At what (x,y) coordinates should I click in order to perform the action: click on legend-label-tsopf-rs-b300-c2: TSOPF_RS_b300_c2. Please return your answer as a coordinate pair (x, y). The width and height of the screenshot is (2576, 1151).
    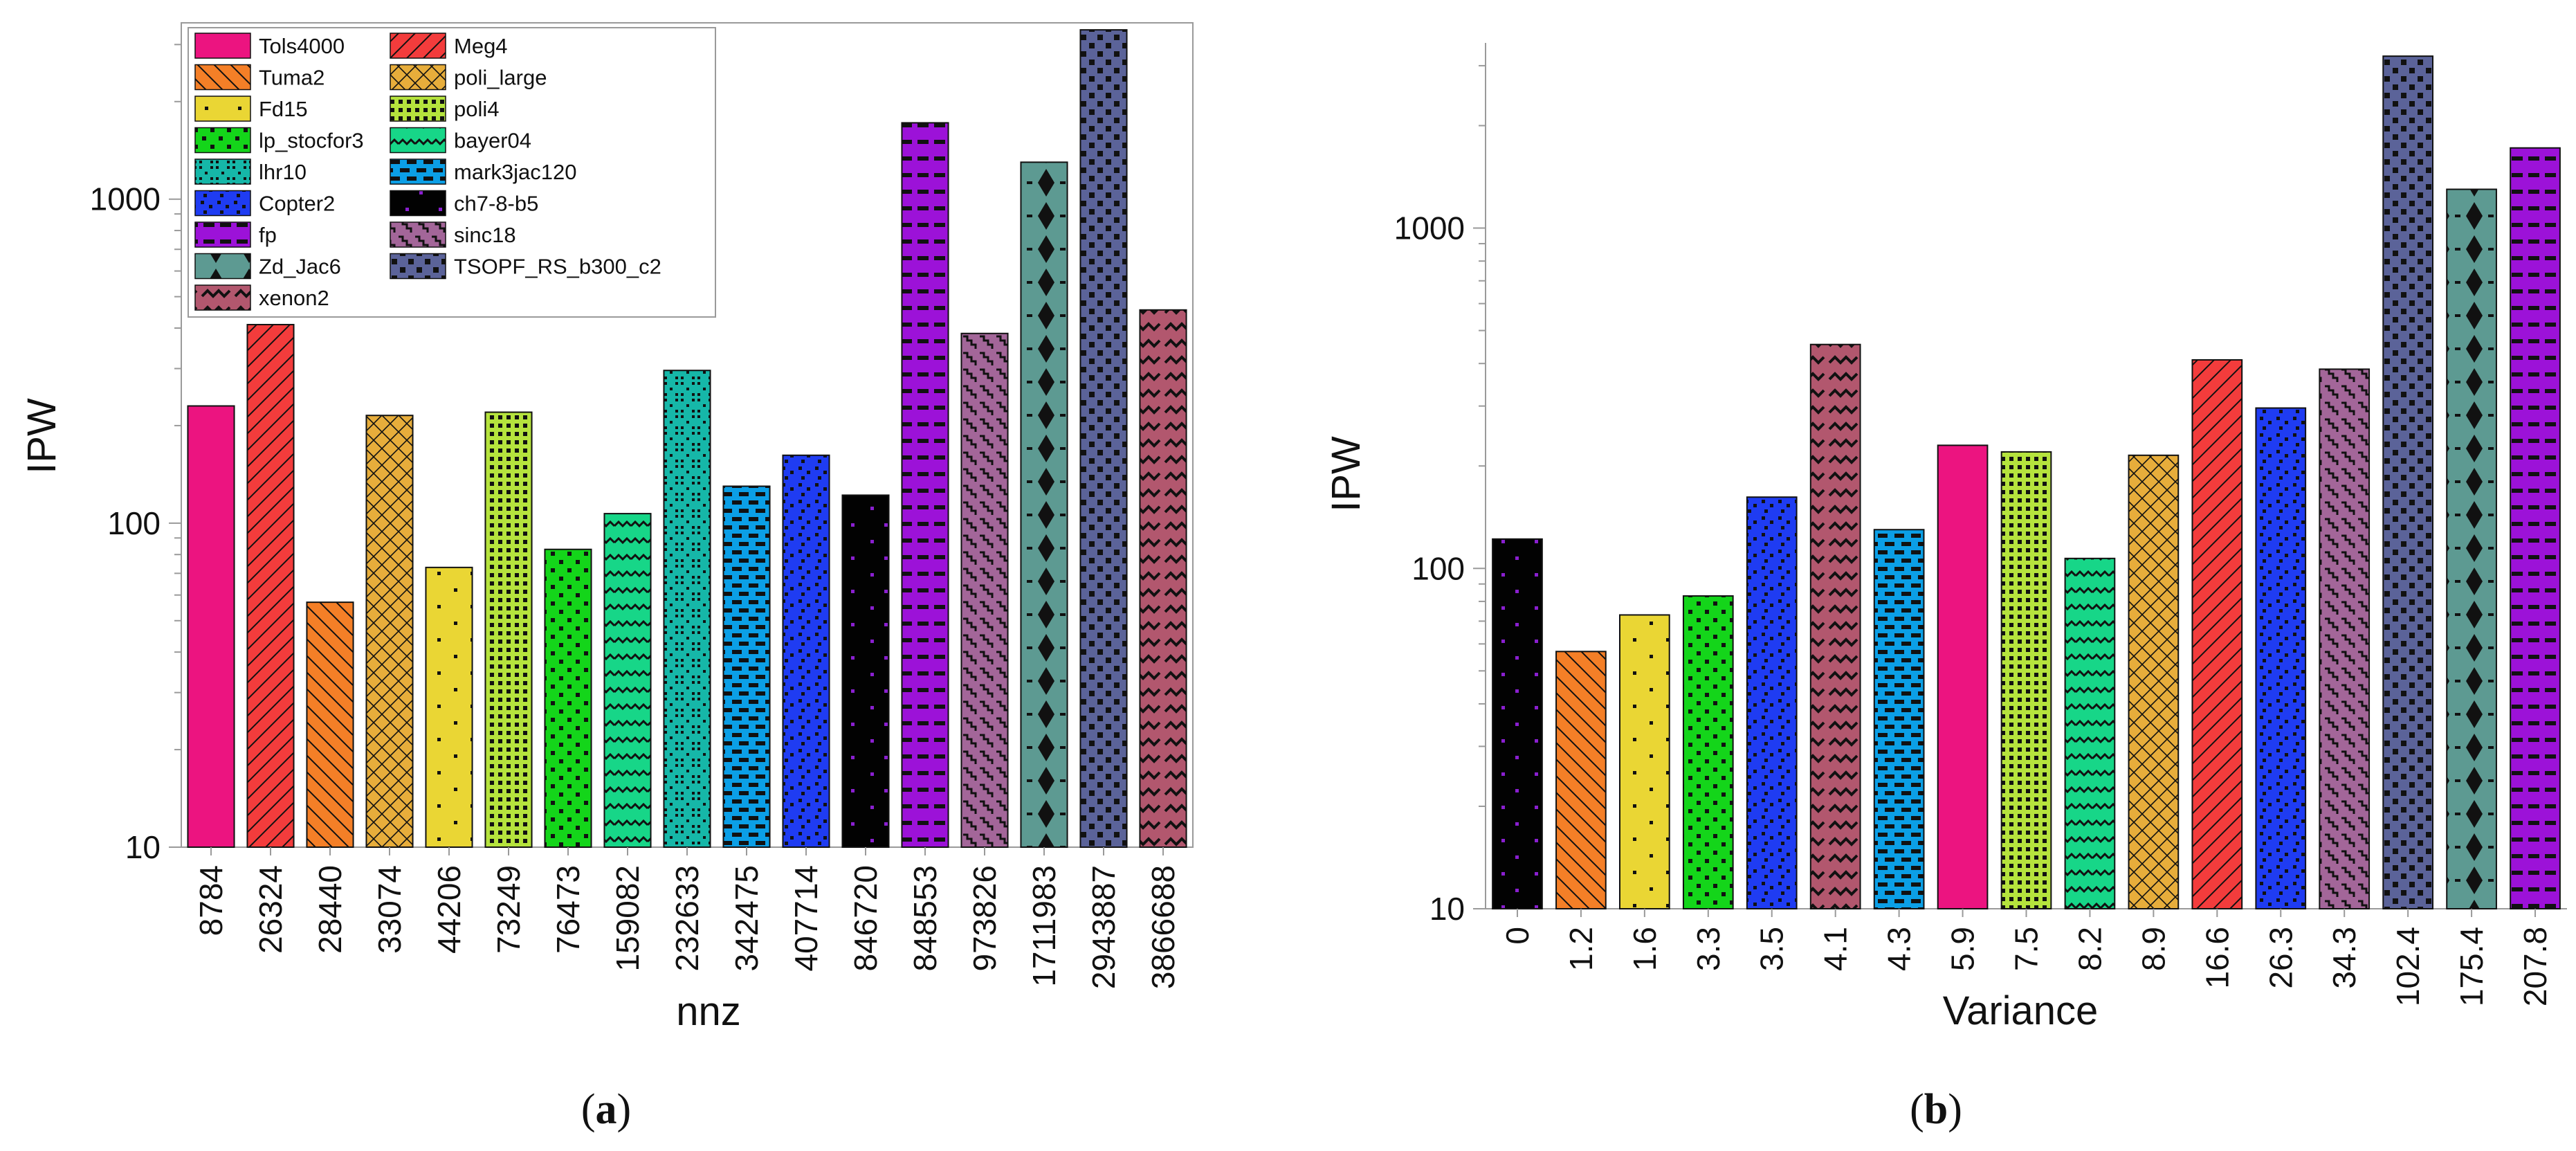
    Looking at the image, I should click on (558, 267).